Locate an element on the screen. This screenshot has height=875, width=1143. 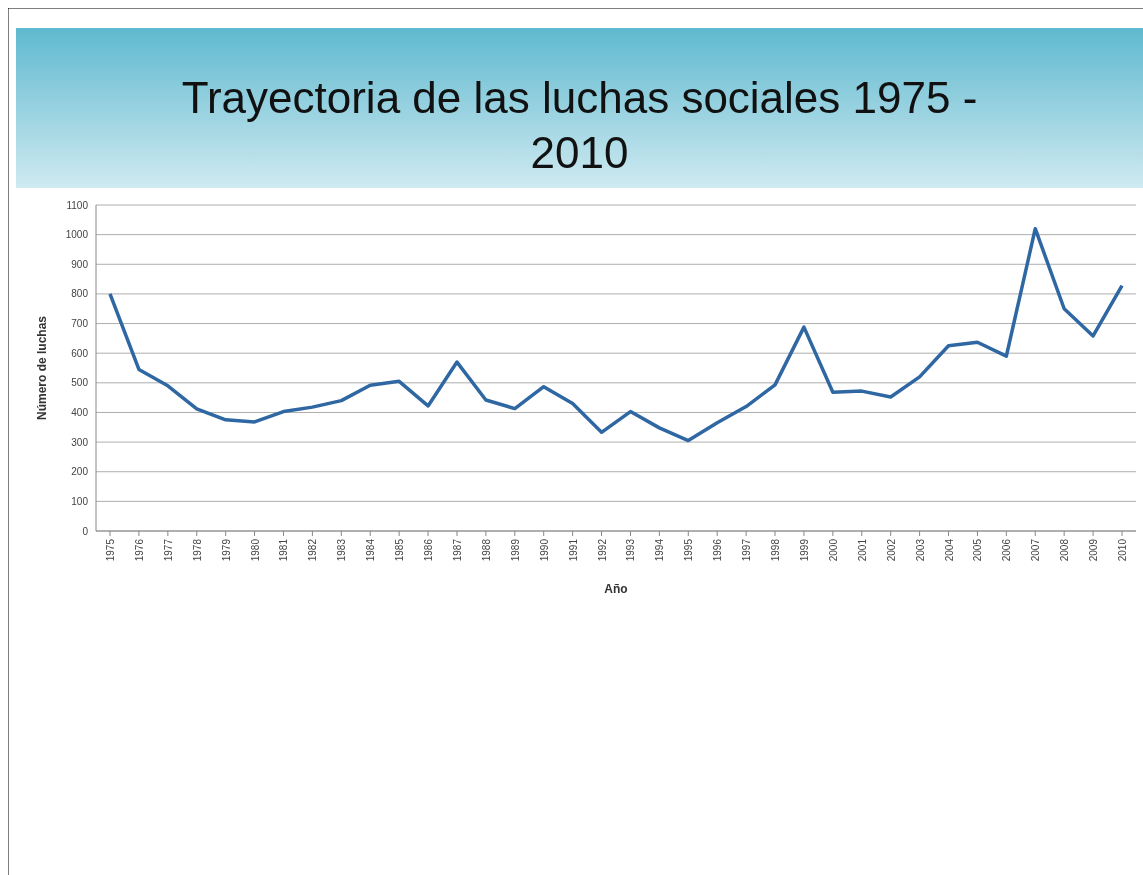
x-tick-label: 1996 is located at coordinates (718, 550).